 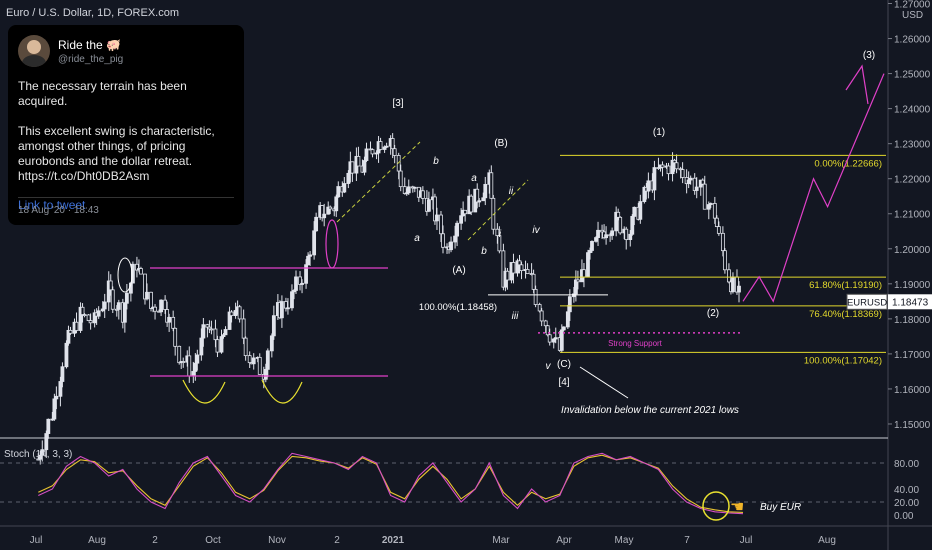 I want to click on stoch-tick-label: 0.00, so click(x=904, y=516).